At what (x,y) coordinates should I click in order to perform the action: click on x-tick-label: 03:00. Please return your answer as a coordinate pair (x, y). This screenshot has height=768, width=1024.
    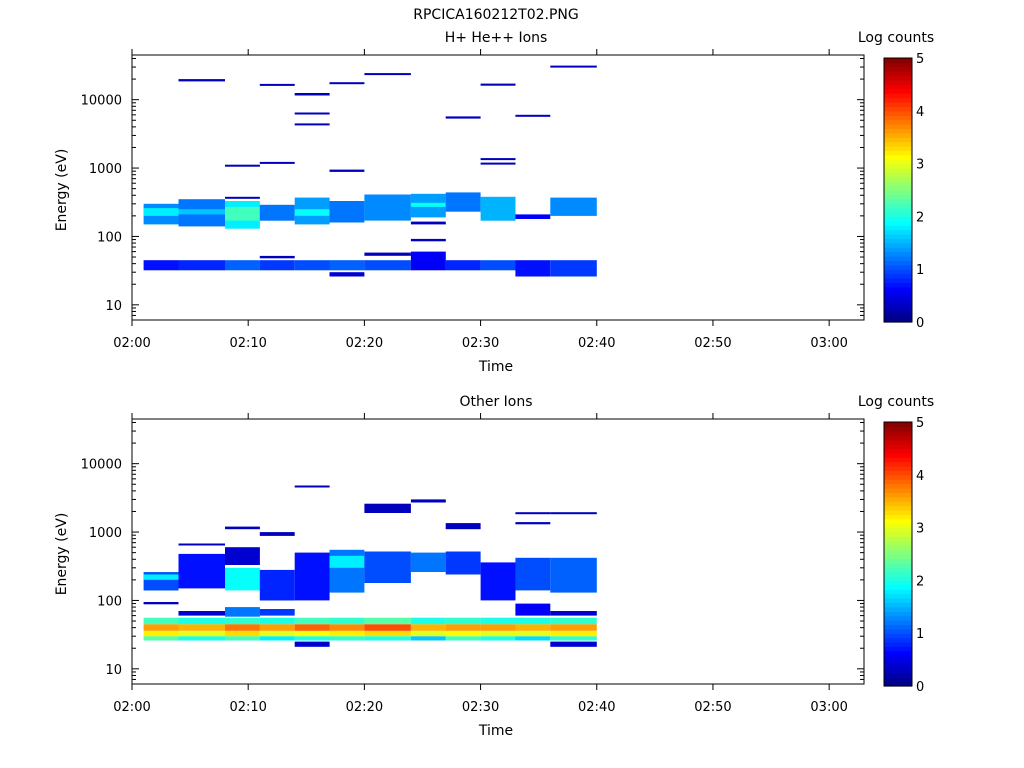
    Looking at the image, I should click on (828, 707).